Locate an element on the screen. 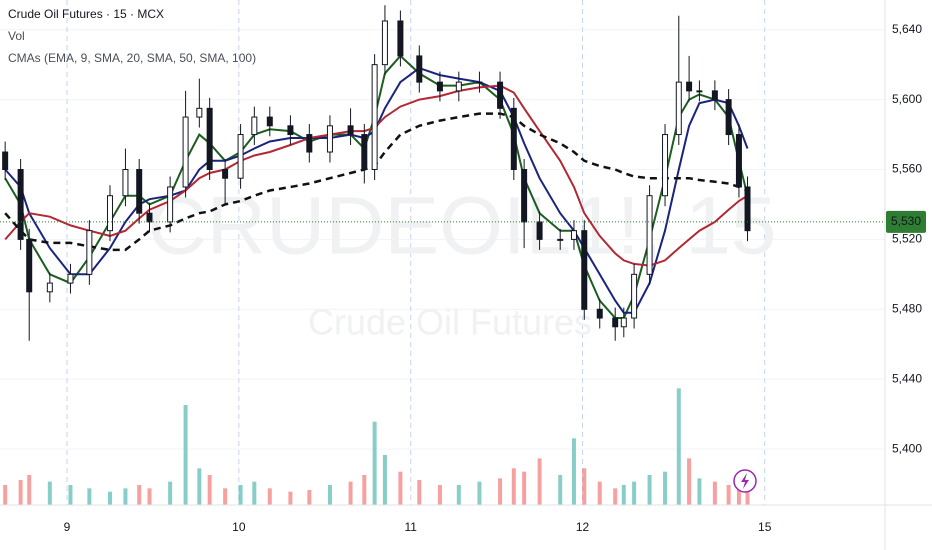  y-tick-label: 5,560 is located at coordinates (907, 169).